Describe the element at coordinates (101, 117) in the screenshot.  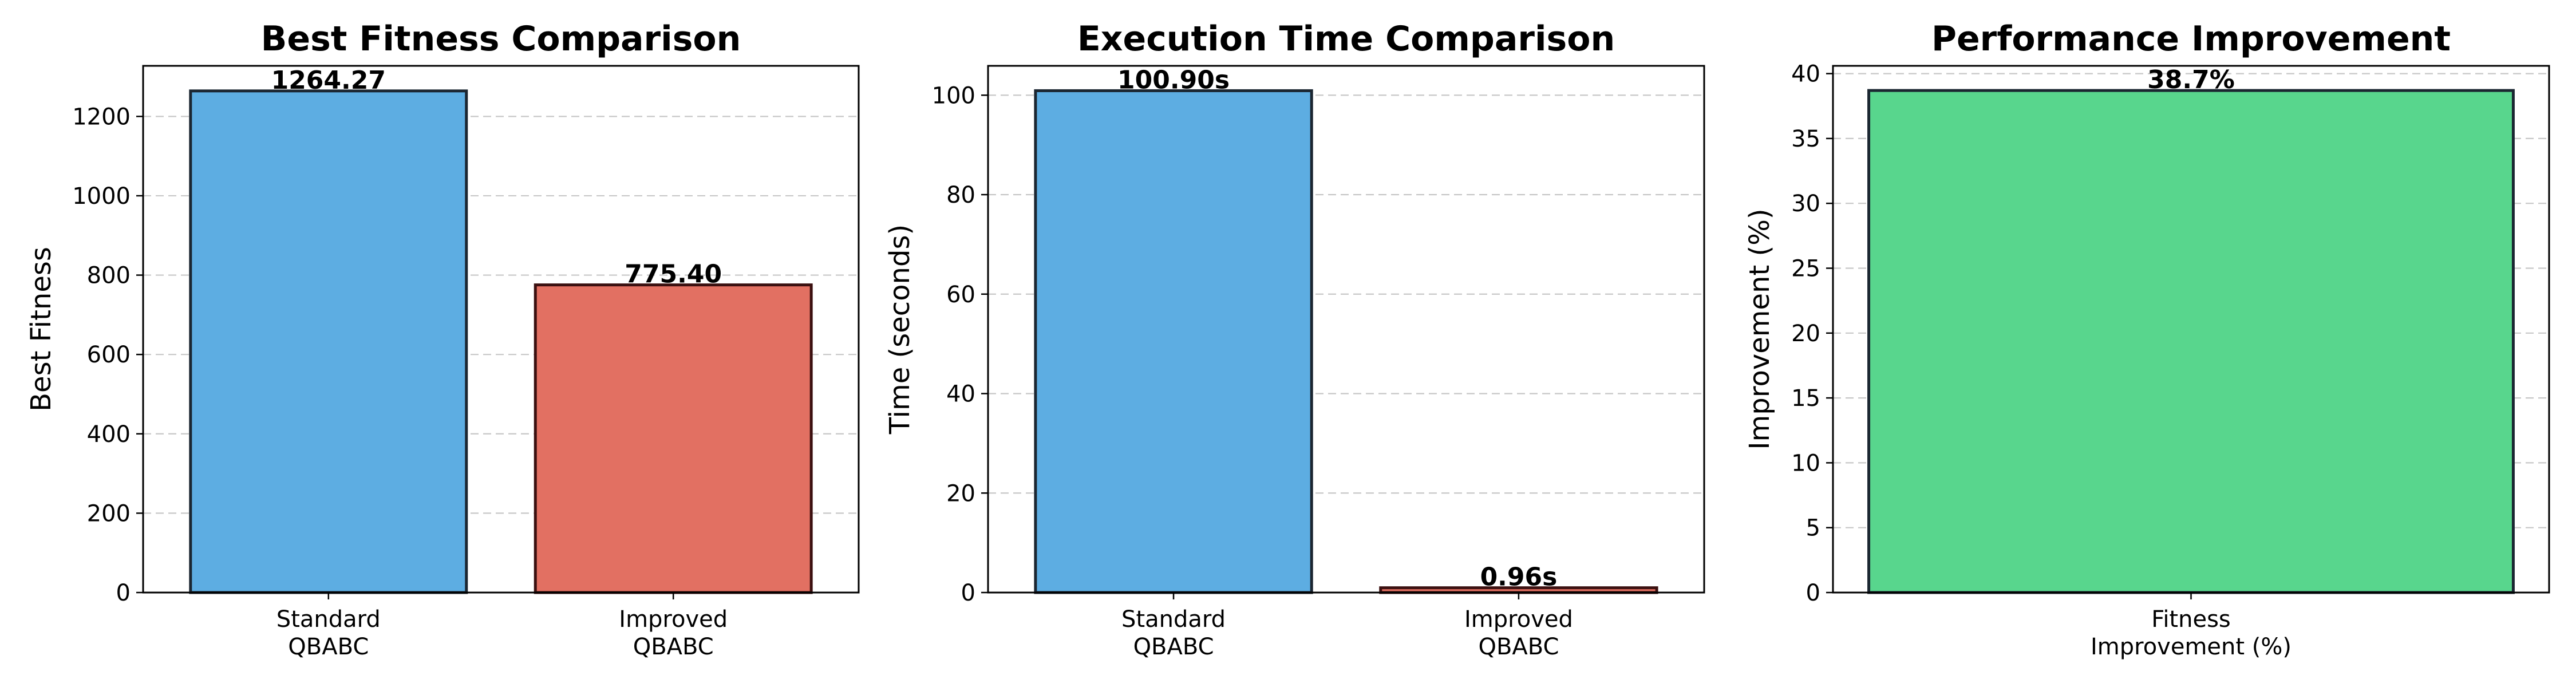
I see `best-fitness-ytick-label-6: 1200` at that location.